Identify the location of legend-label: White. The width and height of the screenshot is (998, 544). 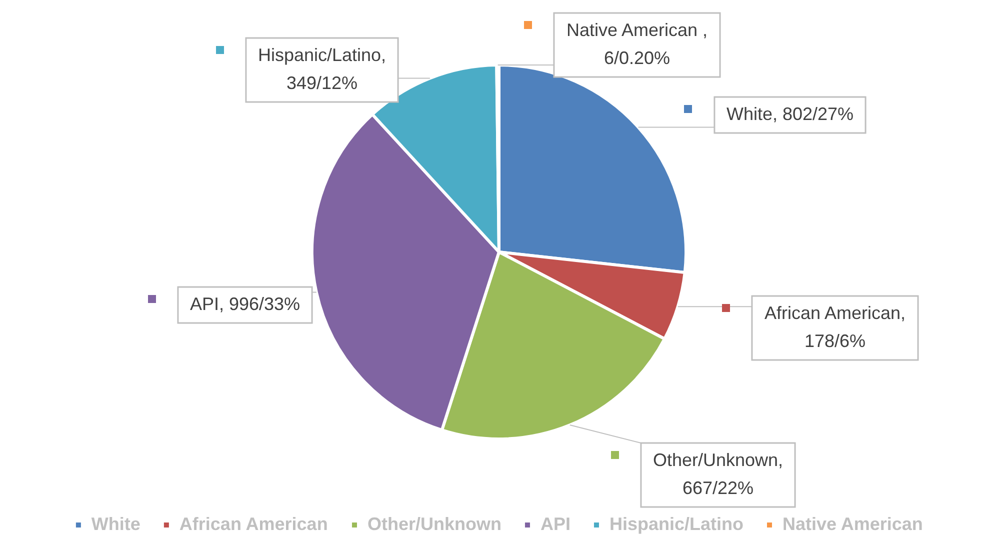
(115, 524).